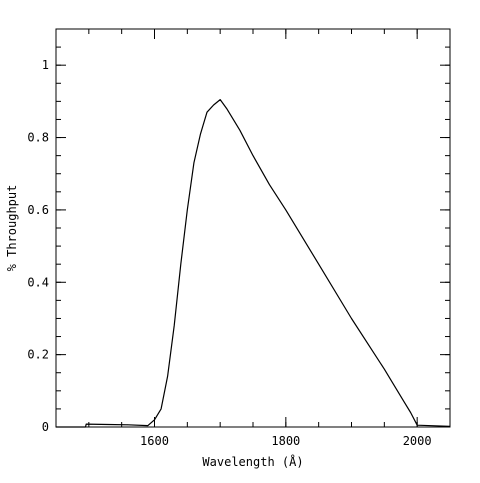  I want to click on y-tick-label: 0.2, so click(38, 355).